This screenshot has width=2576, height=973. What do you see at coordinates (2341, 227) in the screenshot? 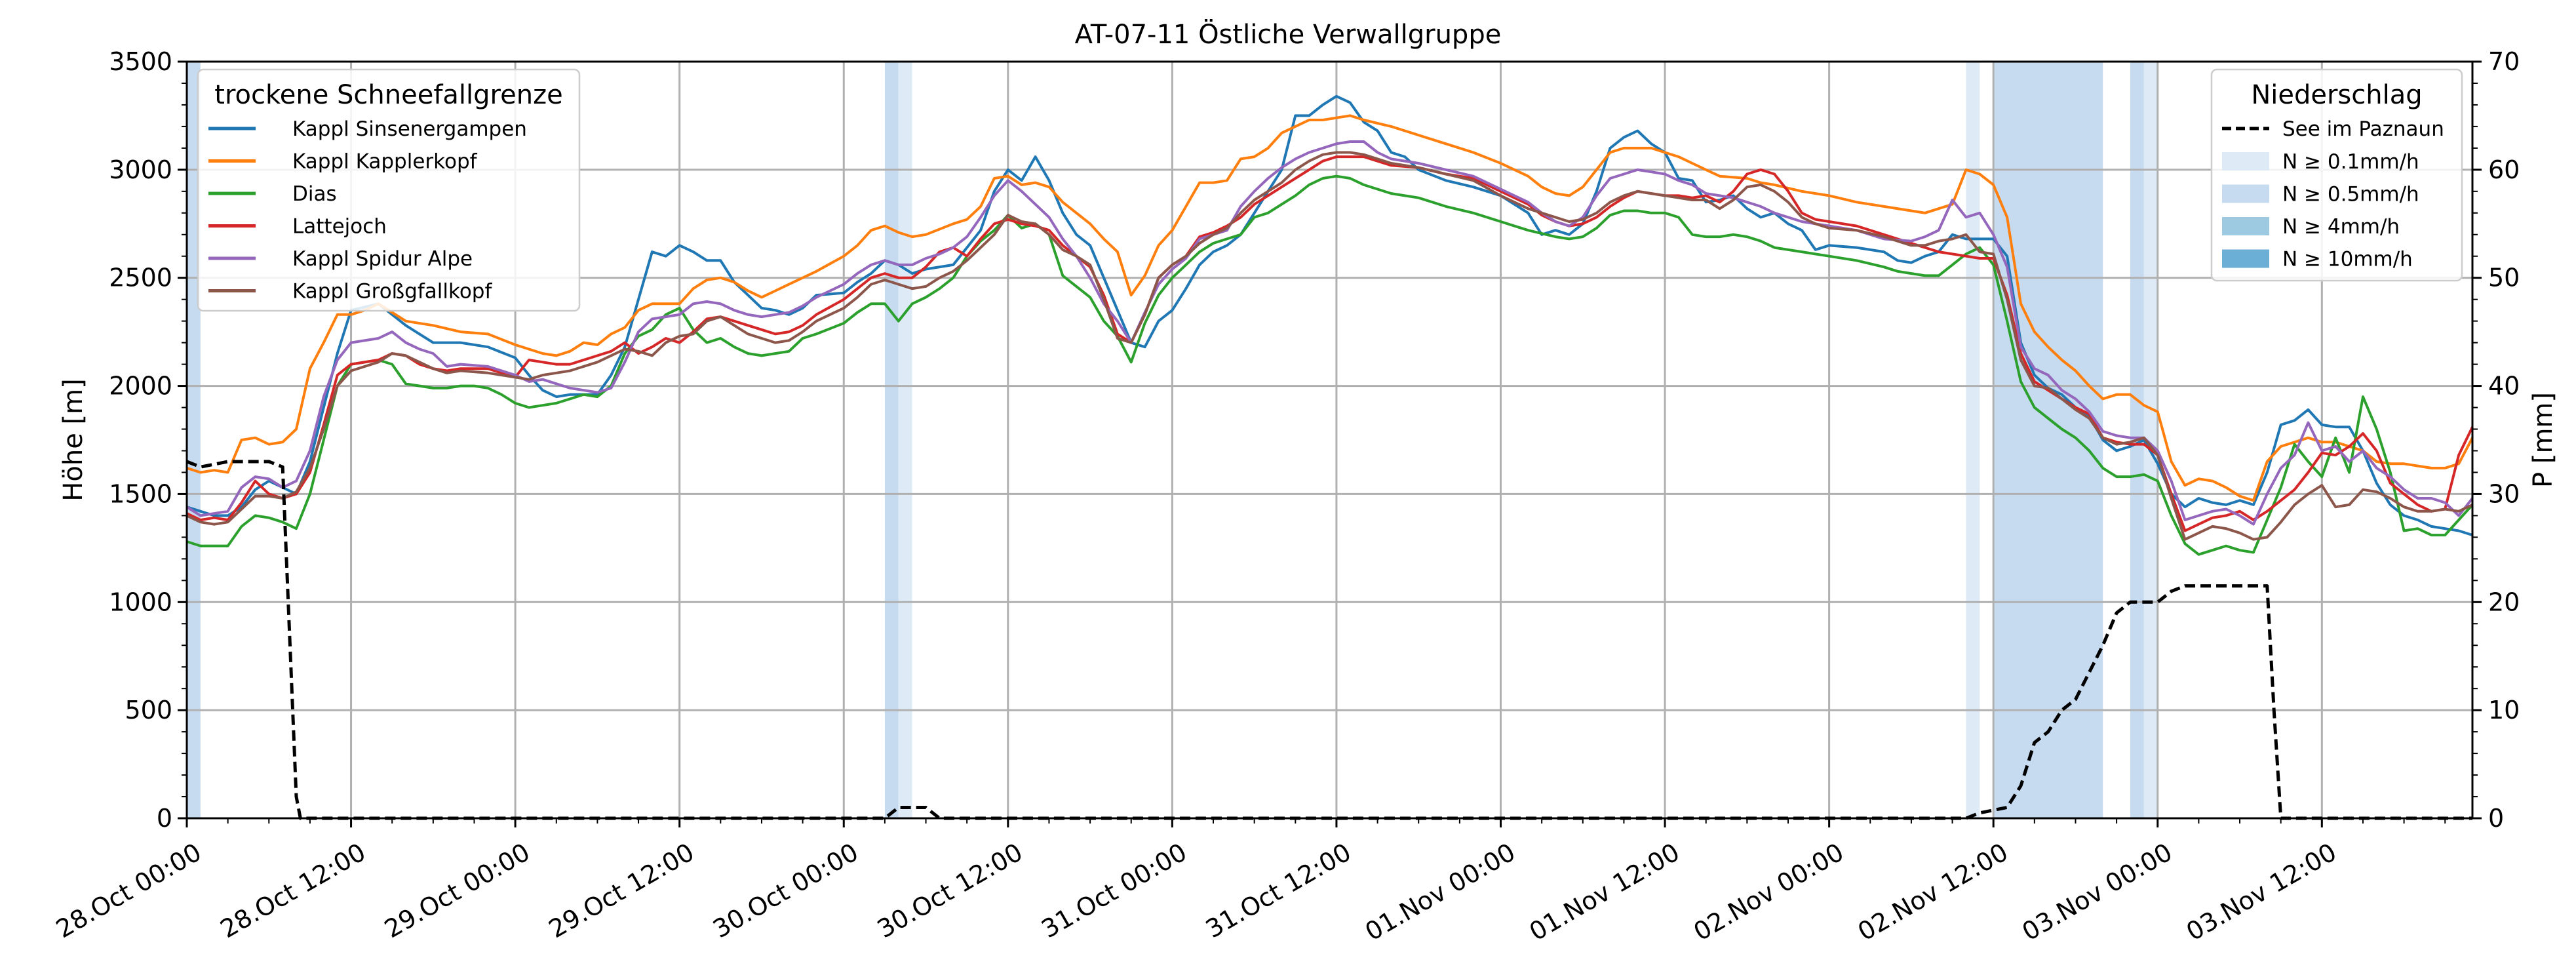
I see `legend-precip-label-2: N ≥ 4mm/h` at bounding box center [2341, 227].